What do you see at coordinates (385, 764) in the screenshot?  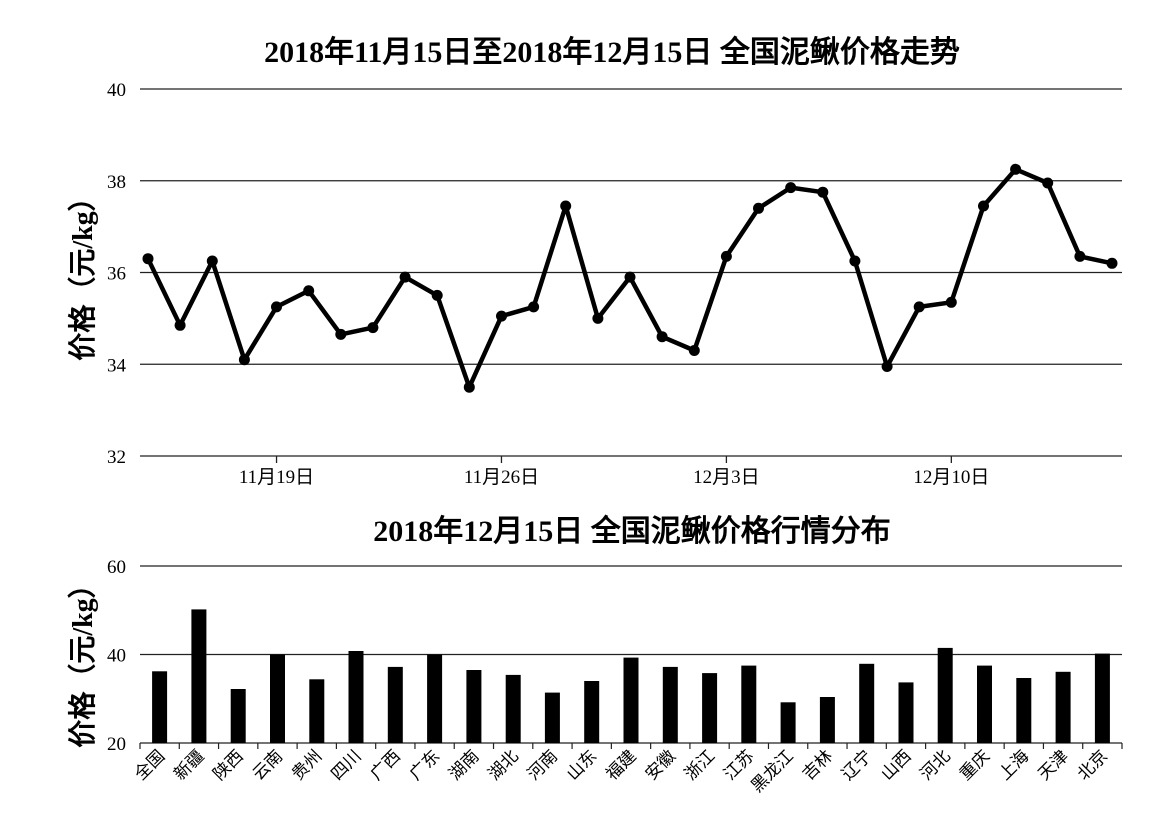 I see `bar-chart-category-label: 广西` at bounding box center [385, 764].